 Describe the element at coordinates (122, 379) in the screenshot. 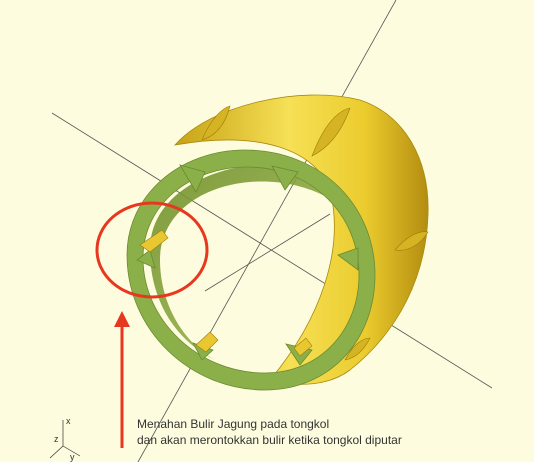

I see `highlight-arrow` at that location.